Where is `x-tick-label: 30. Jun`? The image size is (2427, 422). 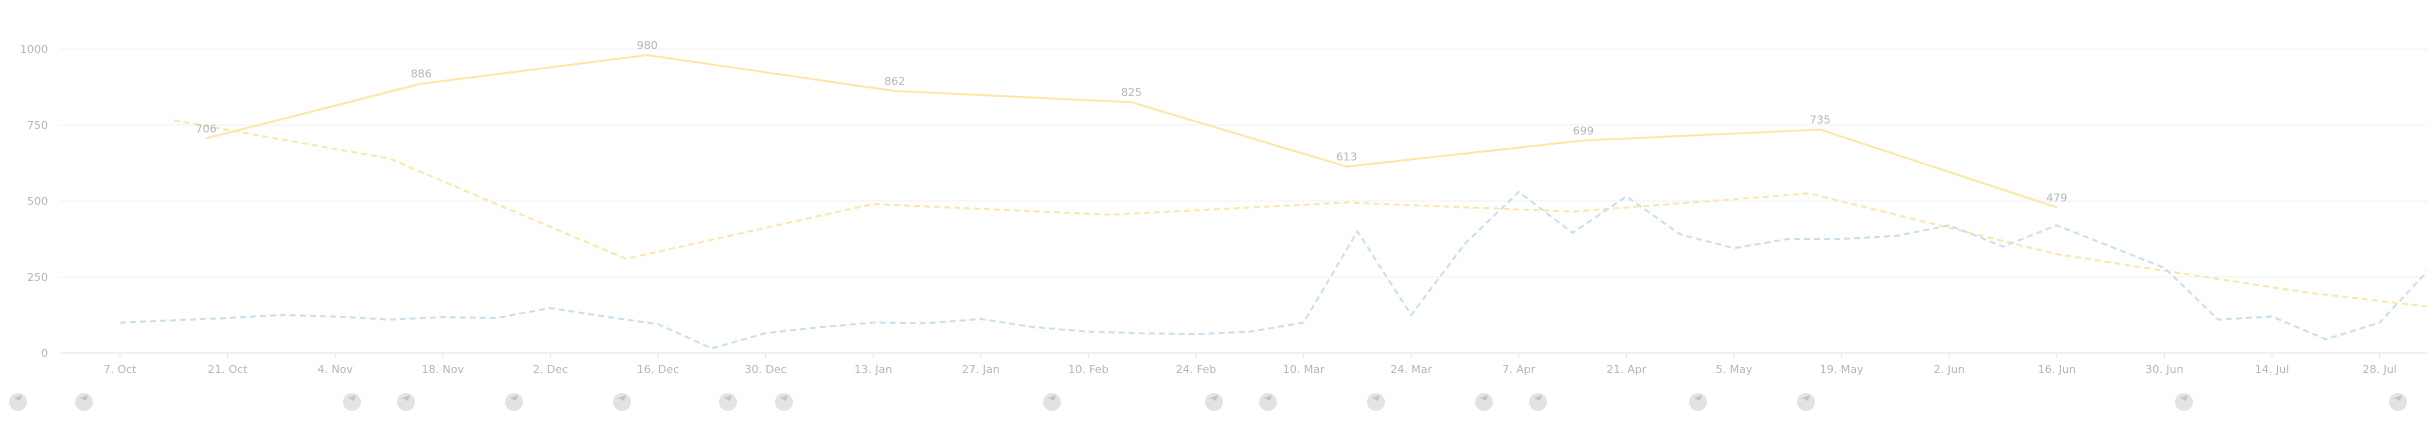 x-tick-label: 30. Jun is located at coordinates (2164, 369).